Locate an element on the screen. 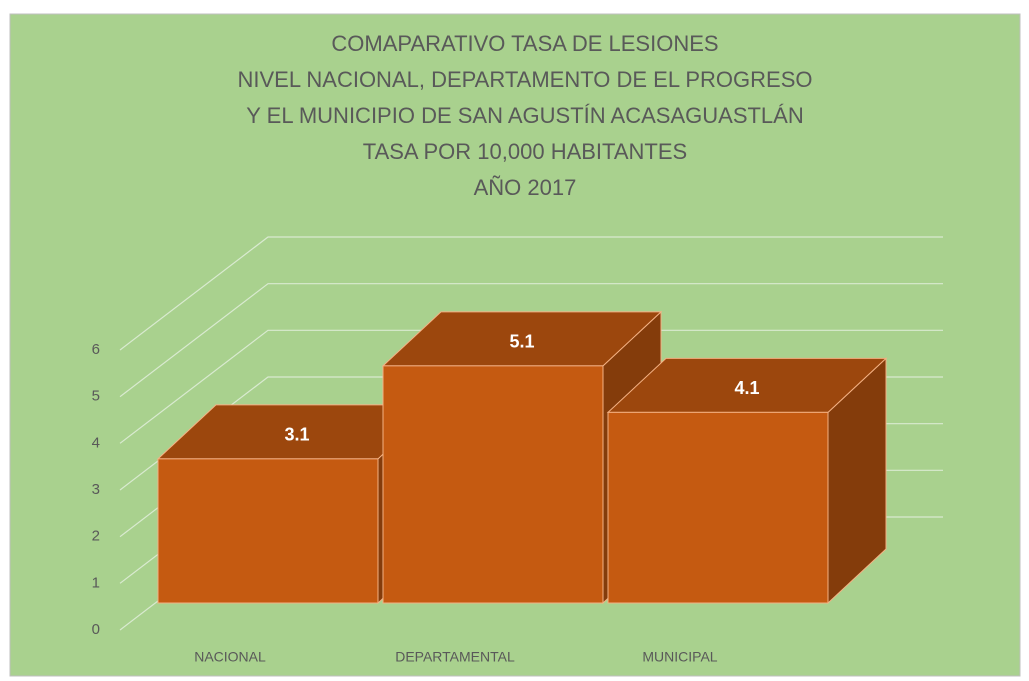 This screenshot has height=681, width=1029. chart-title: COMAPARATIVO TASA DE LESIONES is located at coordinates (524, 43).